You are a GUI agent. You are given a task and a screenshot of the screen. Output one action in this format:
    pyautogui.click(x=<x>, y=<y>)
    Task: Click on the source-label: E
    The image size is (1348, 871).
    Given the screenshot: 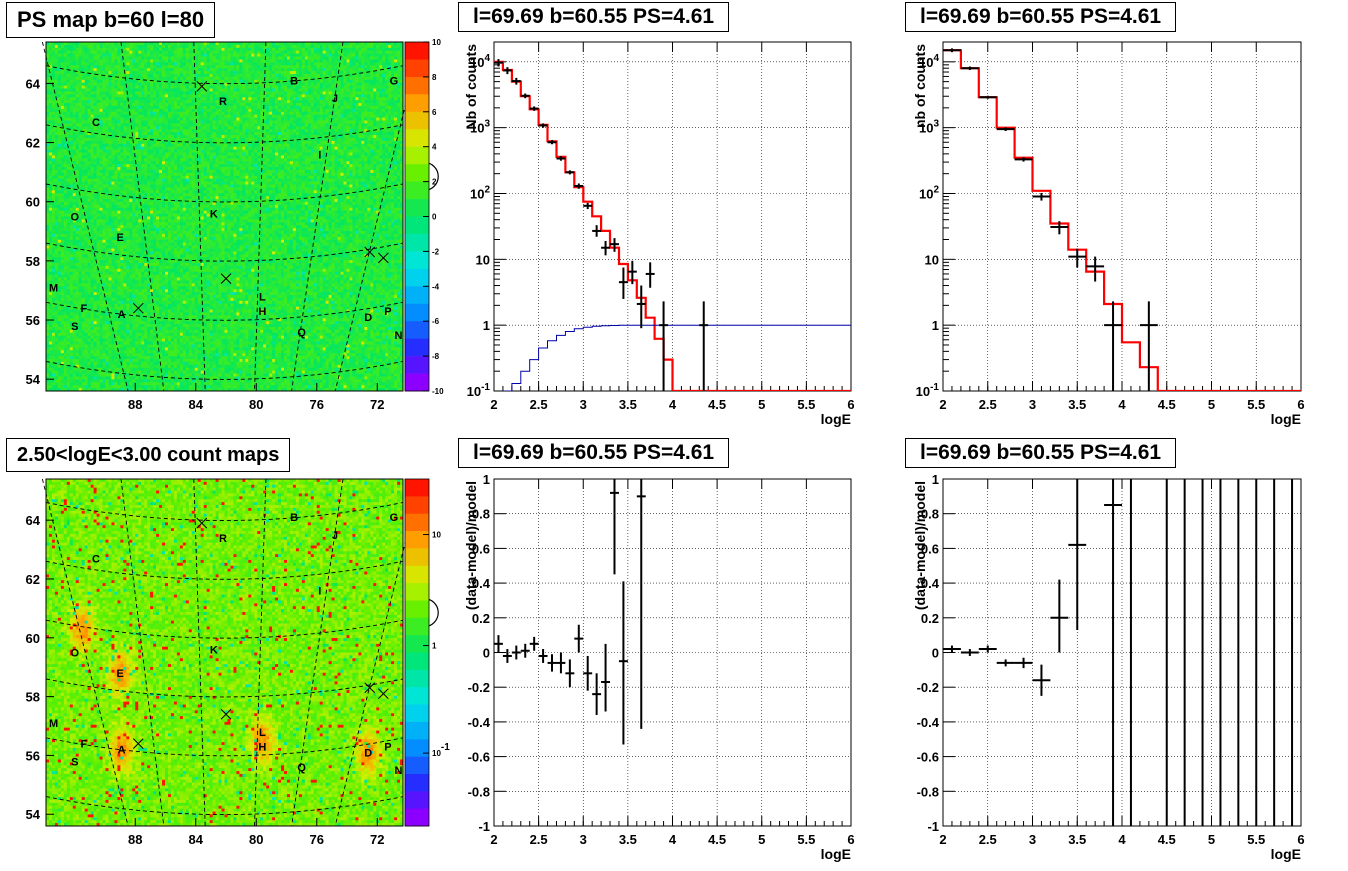 What is the action you would take?
    pyautogui.click(x=119, y=238)
    